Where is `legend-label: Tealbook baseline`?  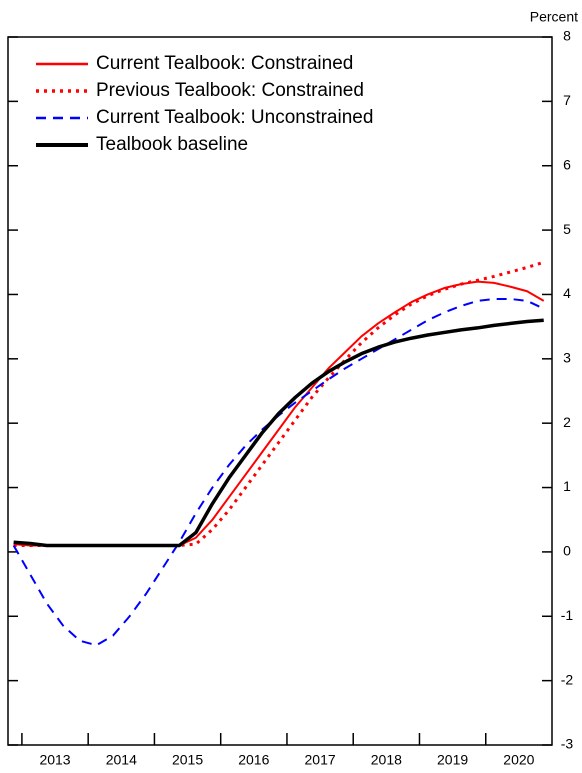
legend-label: Tealbook baseline is located at coordinates (172, 144).